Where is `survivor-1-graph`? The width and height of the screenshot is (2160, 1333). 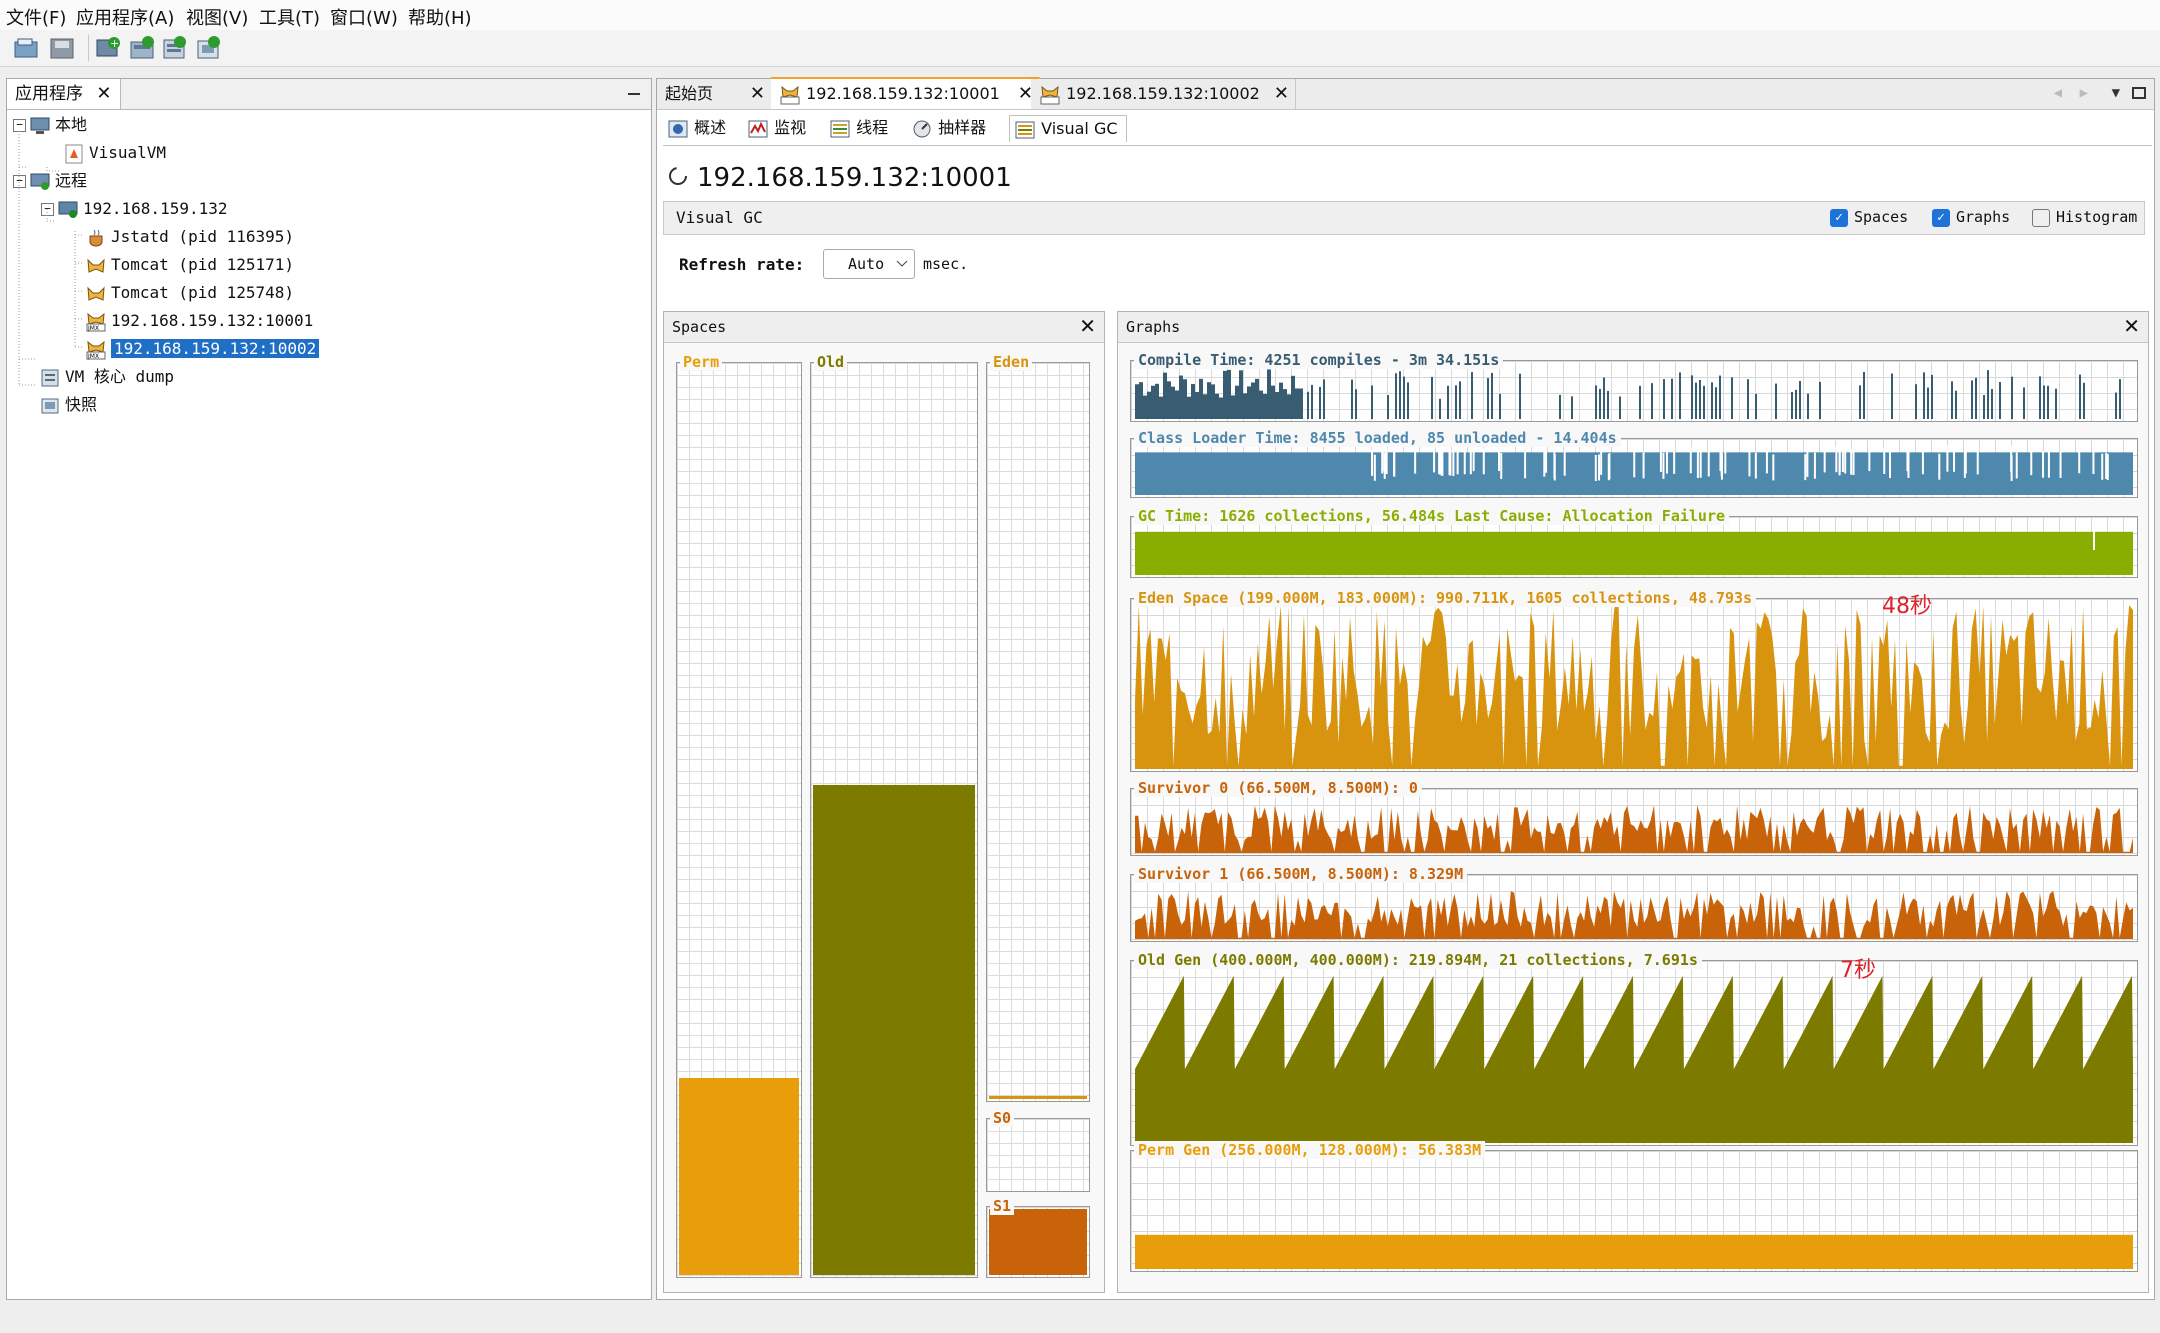
survivor-1-graph is located at coordinates (1634, 908).